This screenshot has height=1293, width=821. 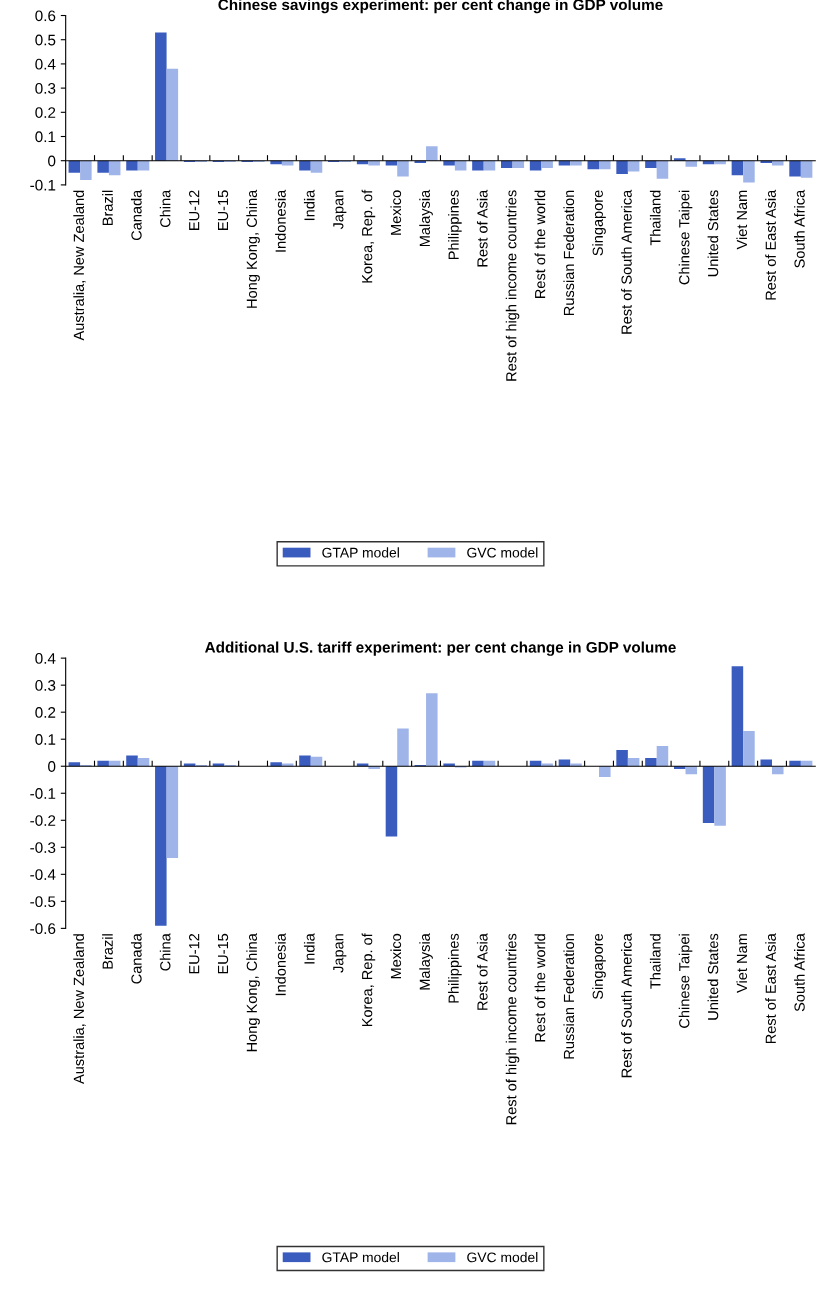 I want to click on y-tick-label: 0.5, so click(x=45, y=40).